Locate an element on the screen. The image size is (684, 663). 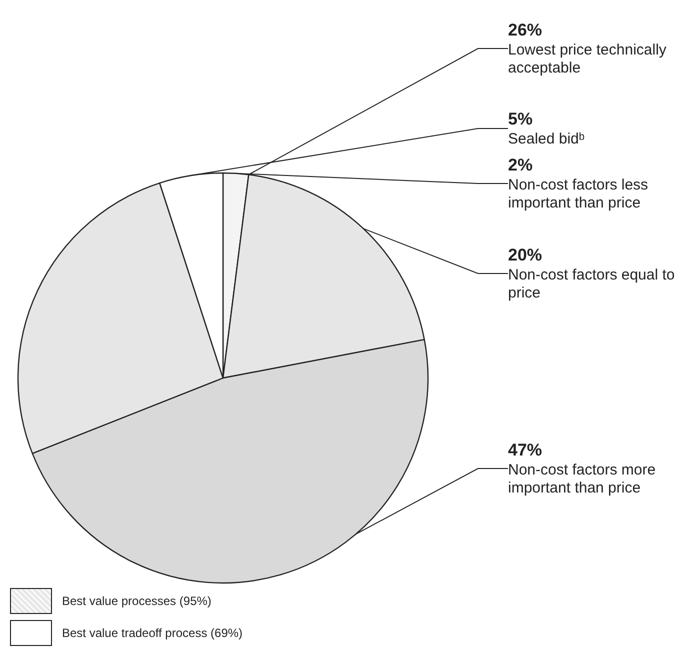
slice-label: Non-cost factors equal to price is located at coordinates (593, 284).